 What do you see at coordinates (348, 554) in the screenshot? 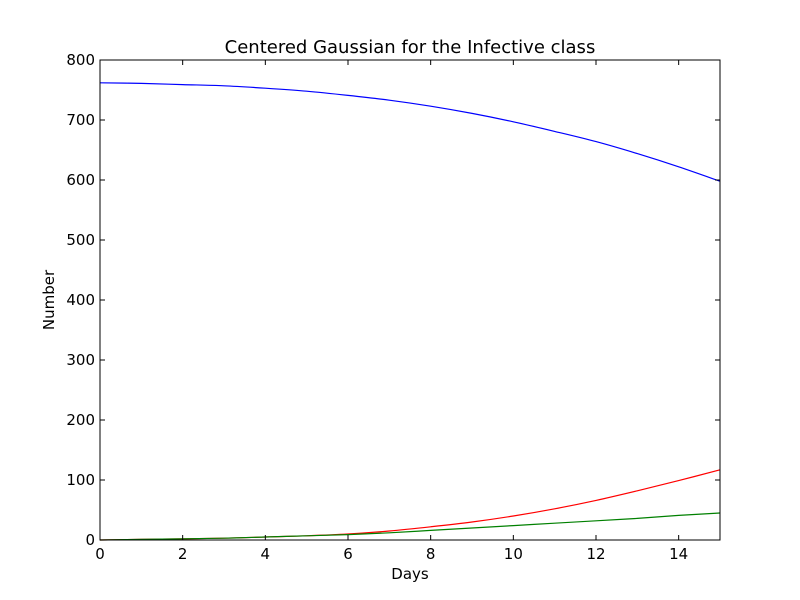
I see `x-tick-label: 6` at bounding box center [348, 554].